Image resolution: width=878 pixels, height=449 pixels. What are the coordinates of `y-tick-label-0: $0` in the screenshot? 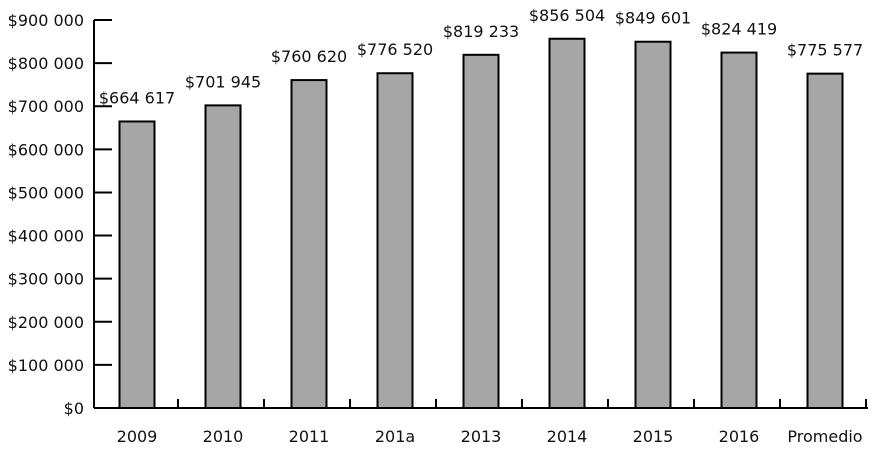 It's located at (74, 408).